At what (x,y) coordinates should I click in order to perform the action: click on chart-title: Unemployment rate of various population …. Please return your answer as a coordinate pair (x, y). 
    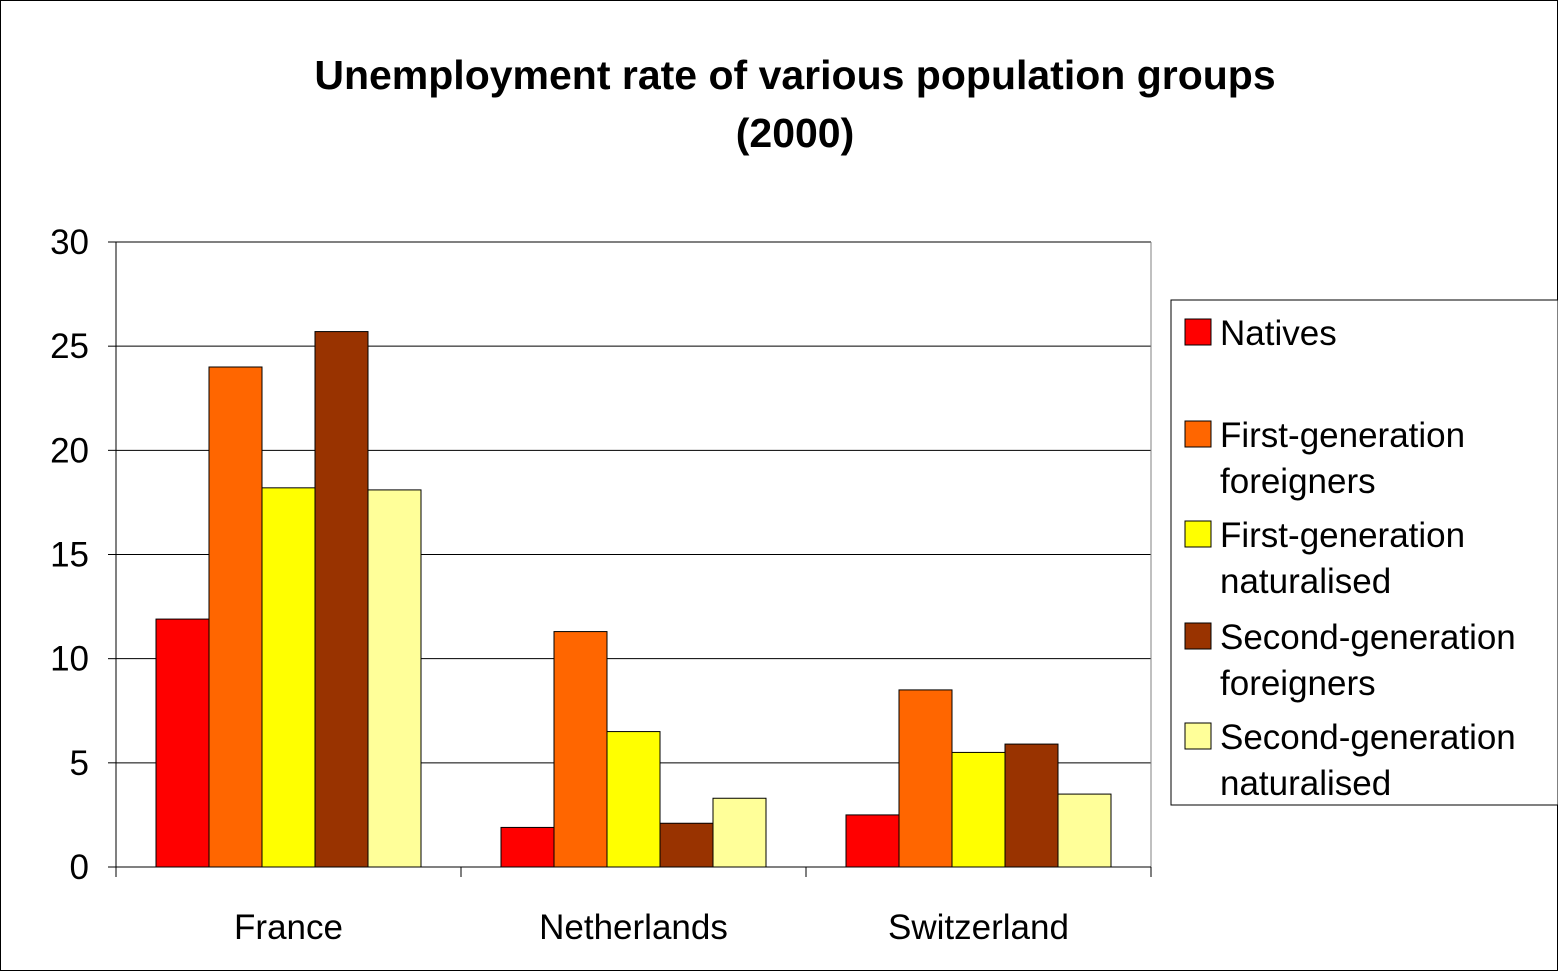
    Looking at the image, I should click on (794, 104).